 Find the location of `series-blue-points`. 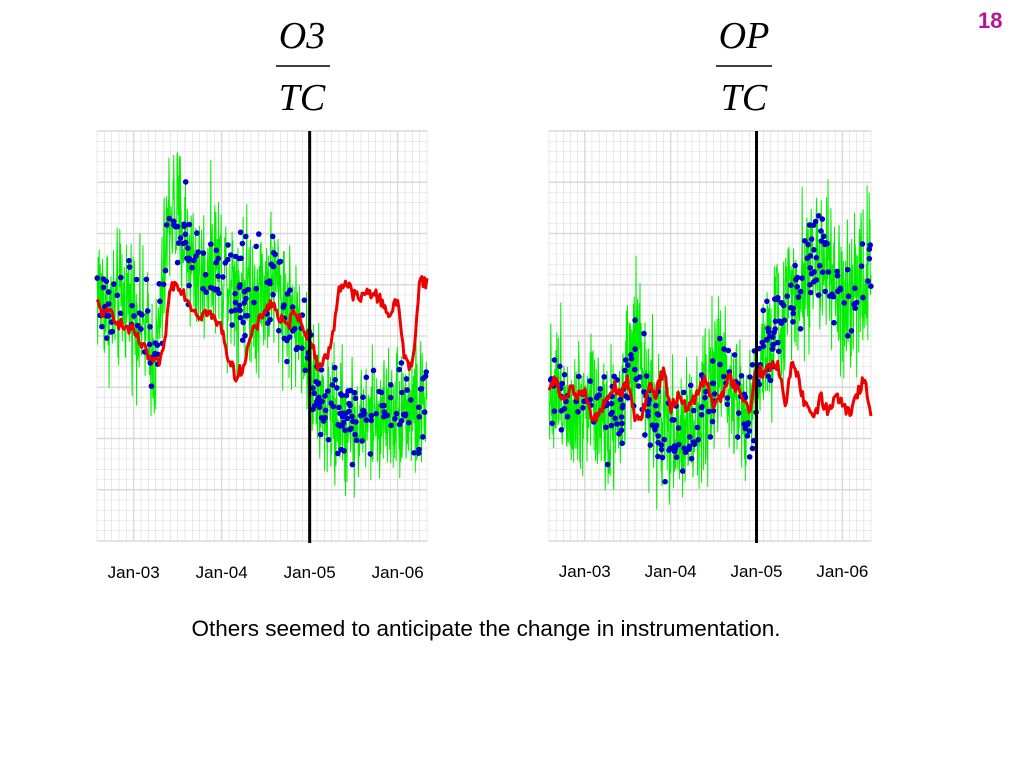

series-blue-points is located at coordinates (710, 349).